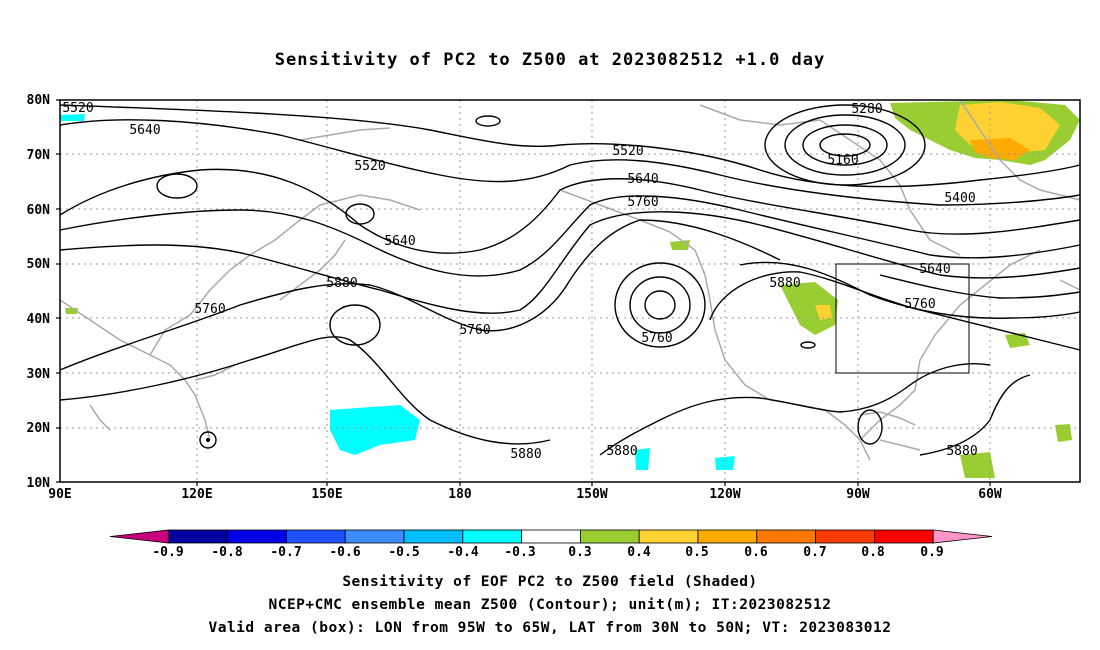 This screenshot has height=650, width=1100. I want to click on contour-label: 5160, so click(842, 160).